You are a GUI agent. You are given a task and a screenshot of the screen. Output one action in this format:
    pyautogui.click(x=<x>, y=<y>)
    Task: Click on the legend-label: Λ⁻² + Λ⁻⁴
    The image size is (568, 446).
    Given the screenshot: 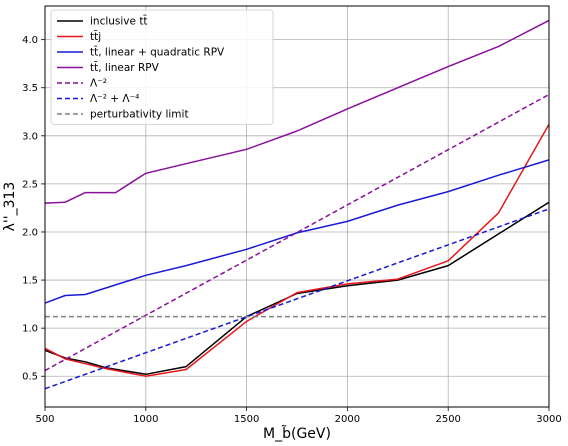 What is the action you would take?
    pyautogui.click(x=114, y=99)
    